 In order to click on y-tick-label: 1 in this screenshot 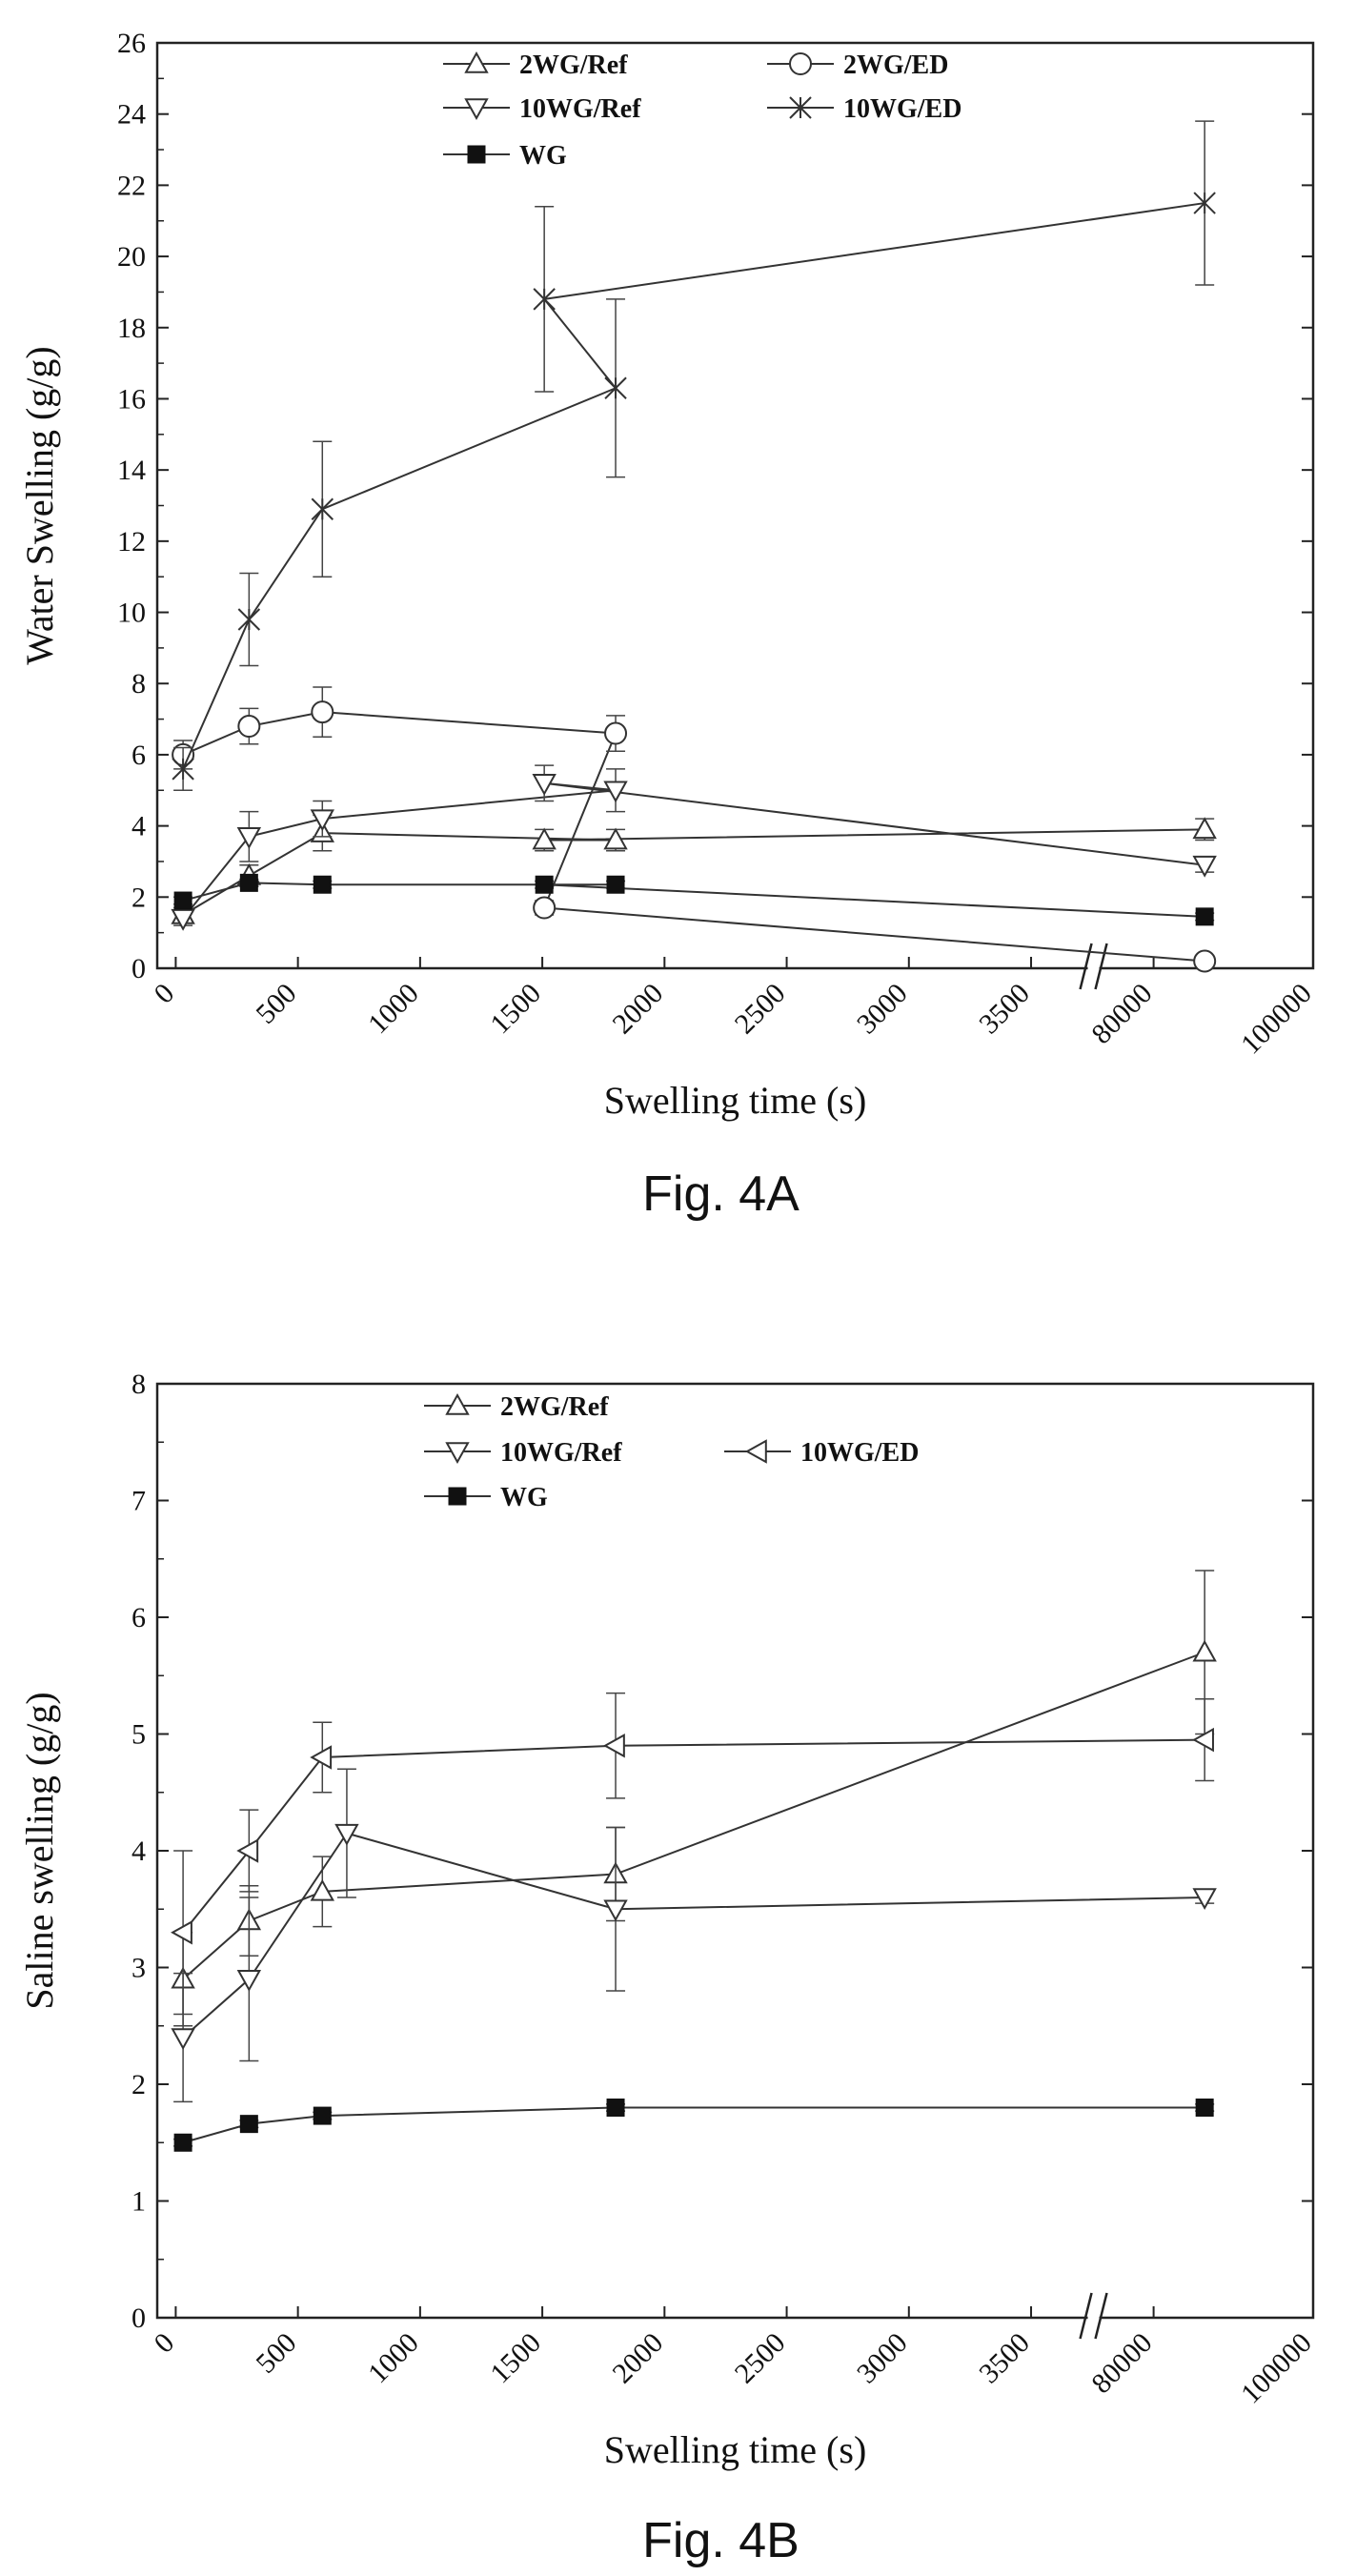, I will do `click(139, 2202)`.